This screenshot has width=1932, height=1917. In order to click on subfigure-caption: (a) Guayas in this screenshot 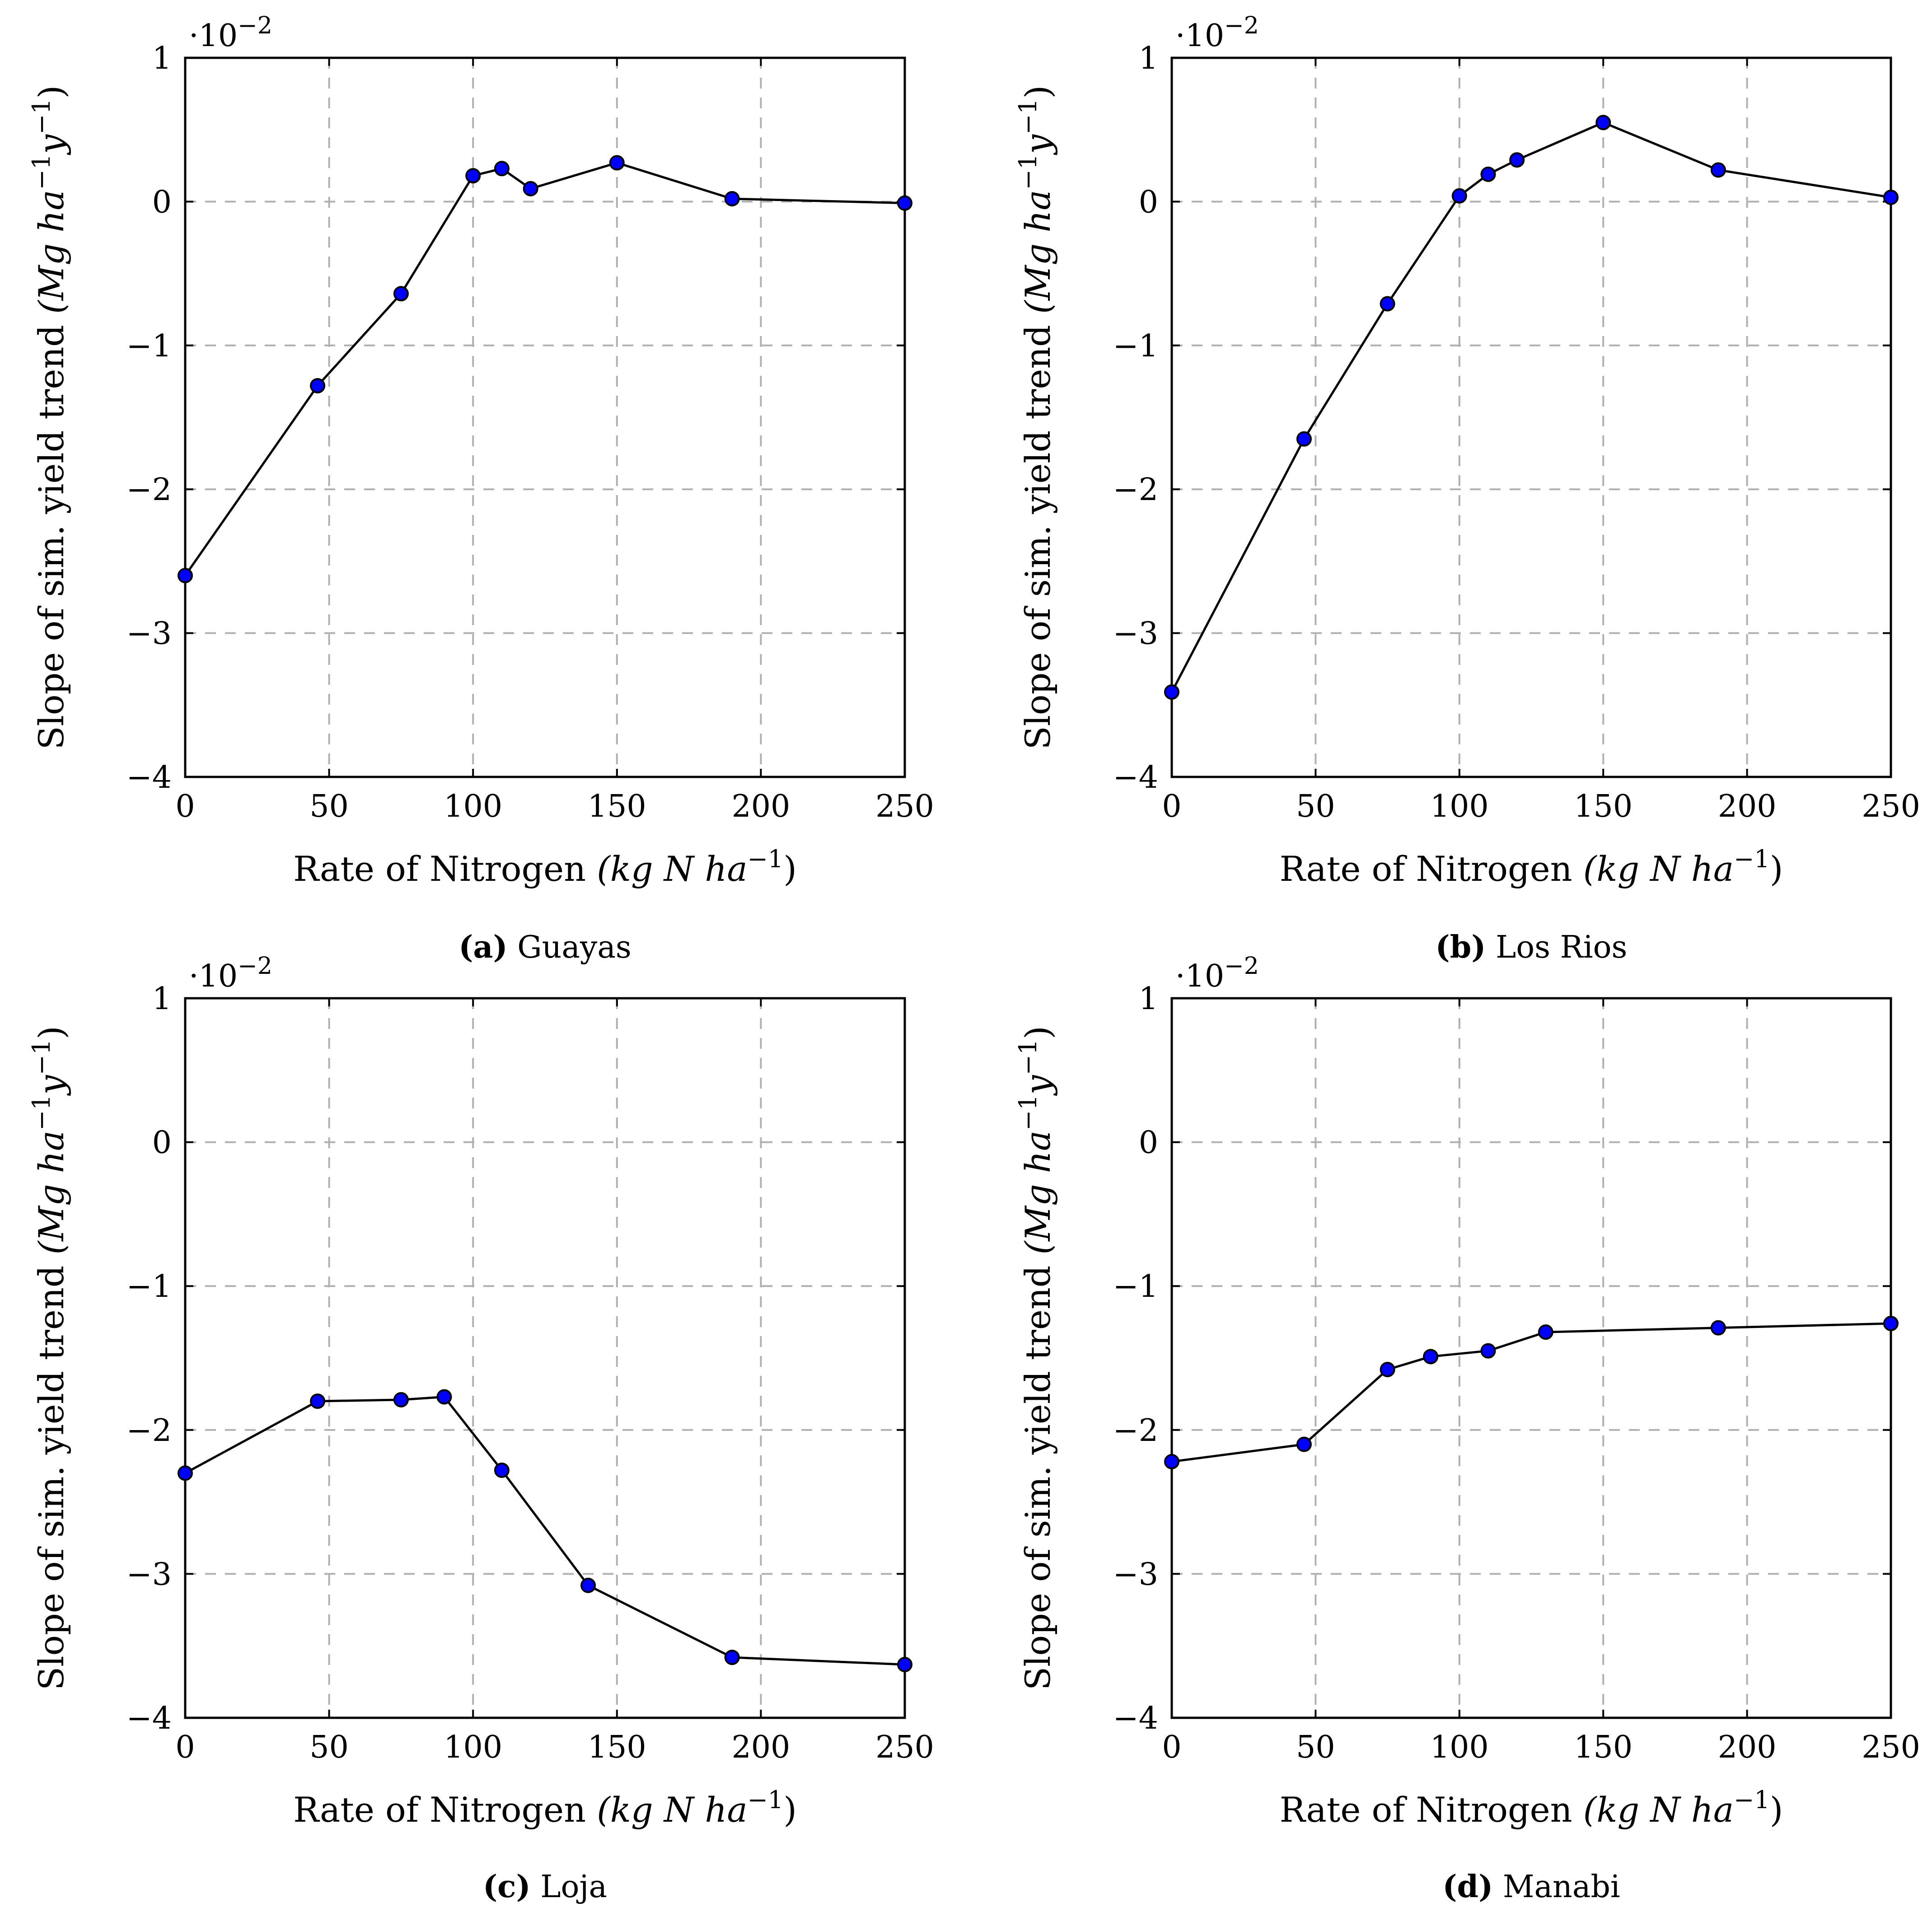, I will do `click(545, 947)`.